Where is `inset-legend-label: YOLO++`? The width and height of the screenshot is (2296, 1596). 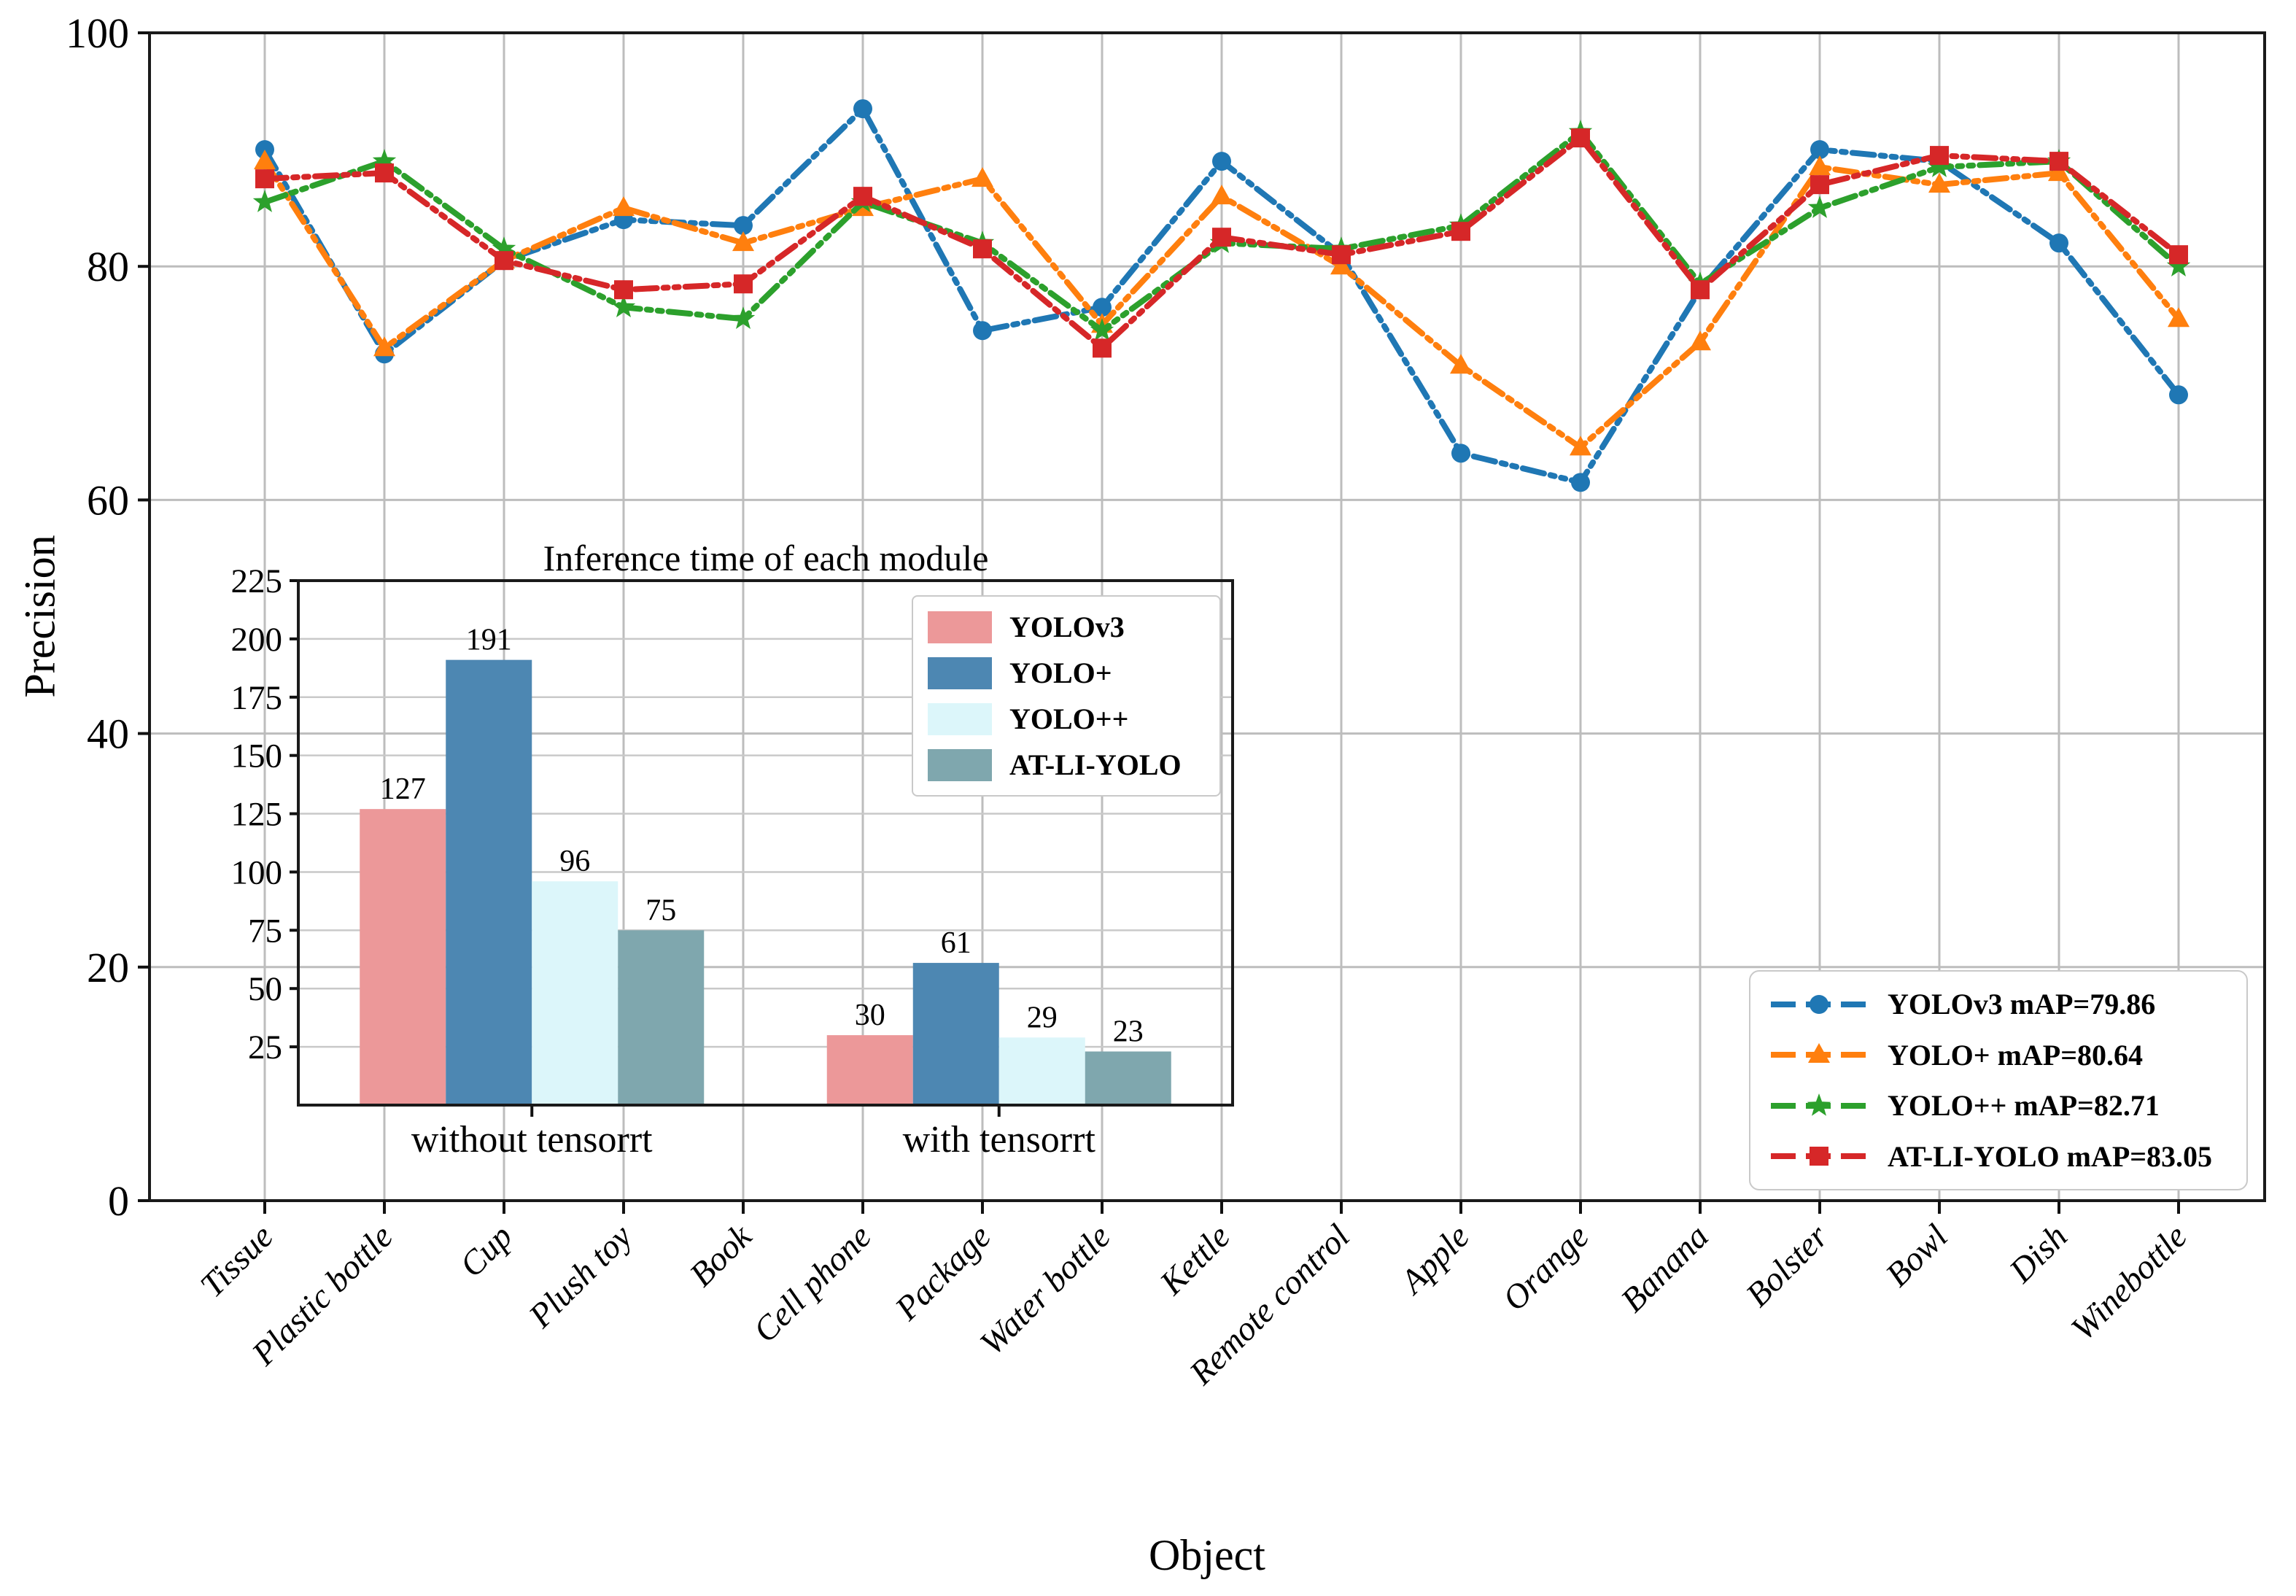
inset-legend-label: YOLO++ is located at coordinates (1069, 718).